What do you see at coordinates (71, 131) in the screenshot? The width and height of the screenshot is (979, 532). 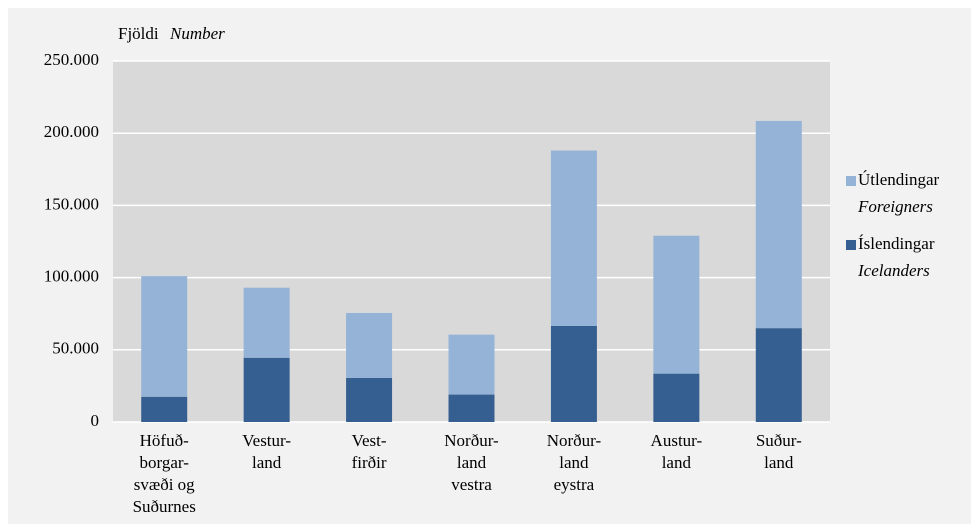 I see `y-tick-label: 200.000` at bounding box center [71, 131].